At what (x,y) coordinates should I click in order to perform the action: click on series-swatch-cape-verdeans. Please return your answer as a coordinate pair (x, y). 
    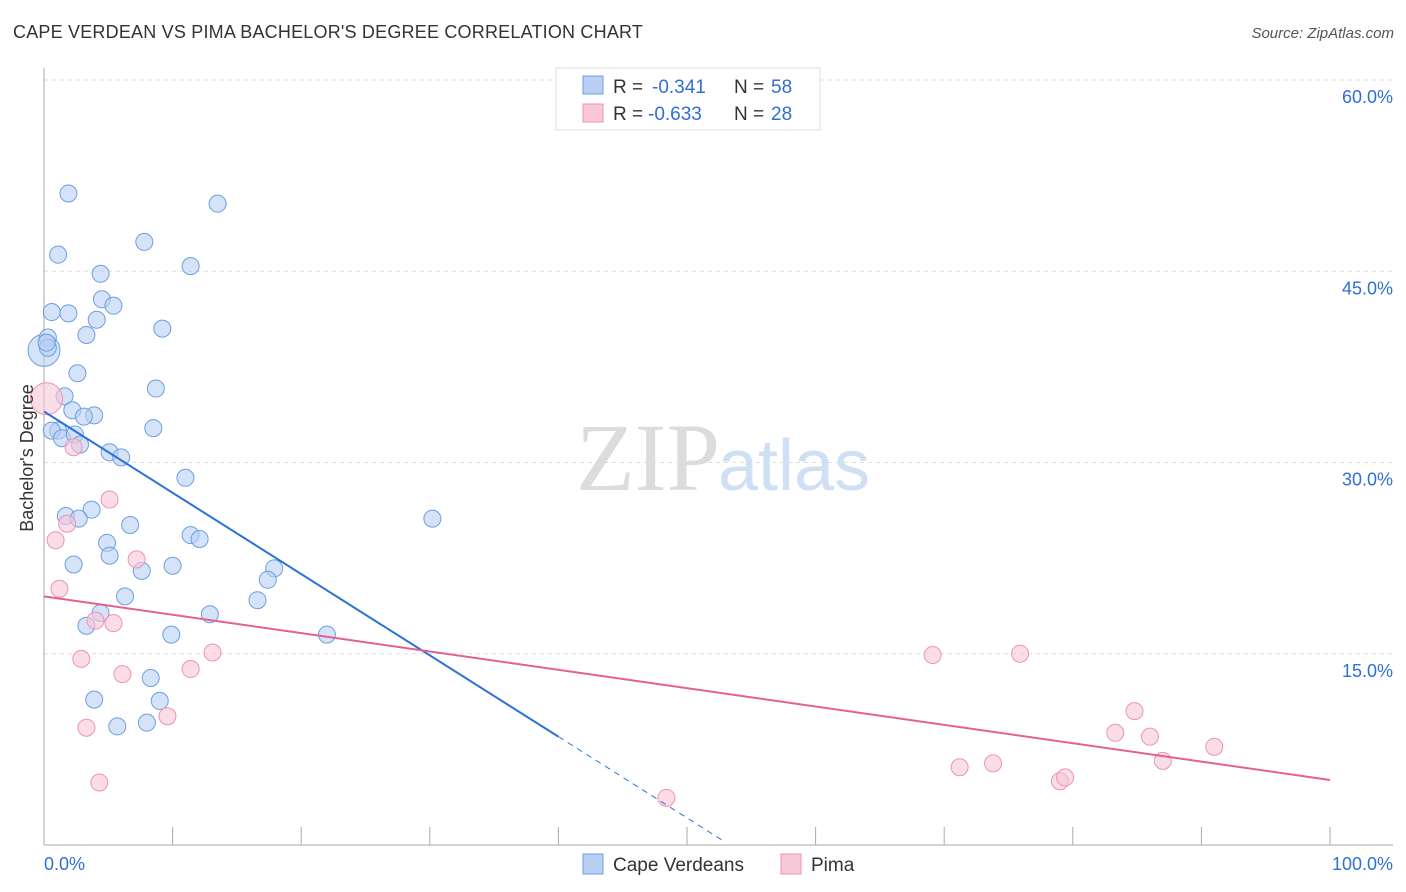
    Looking at the image, I should click on (593, 864).